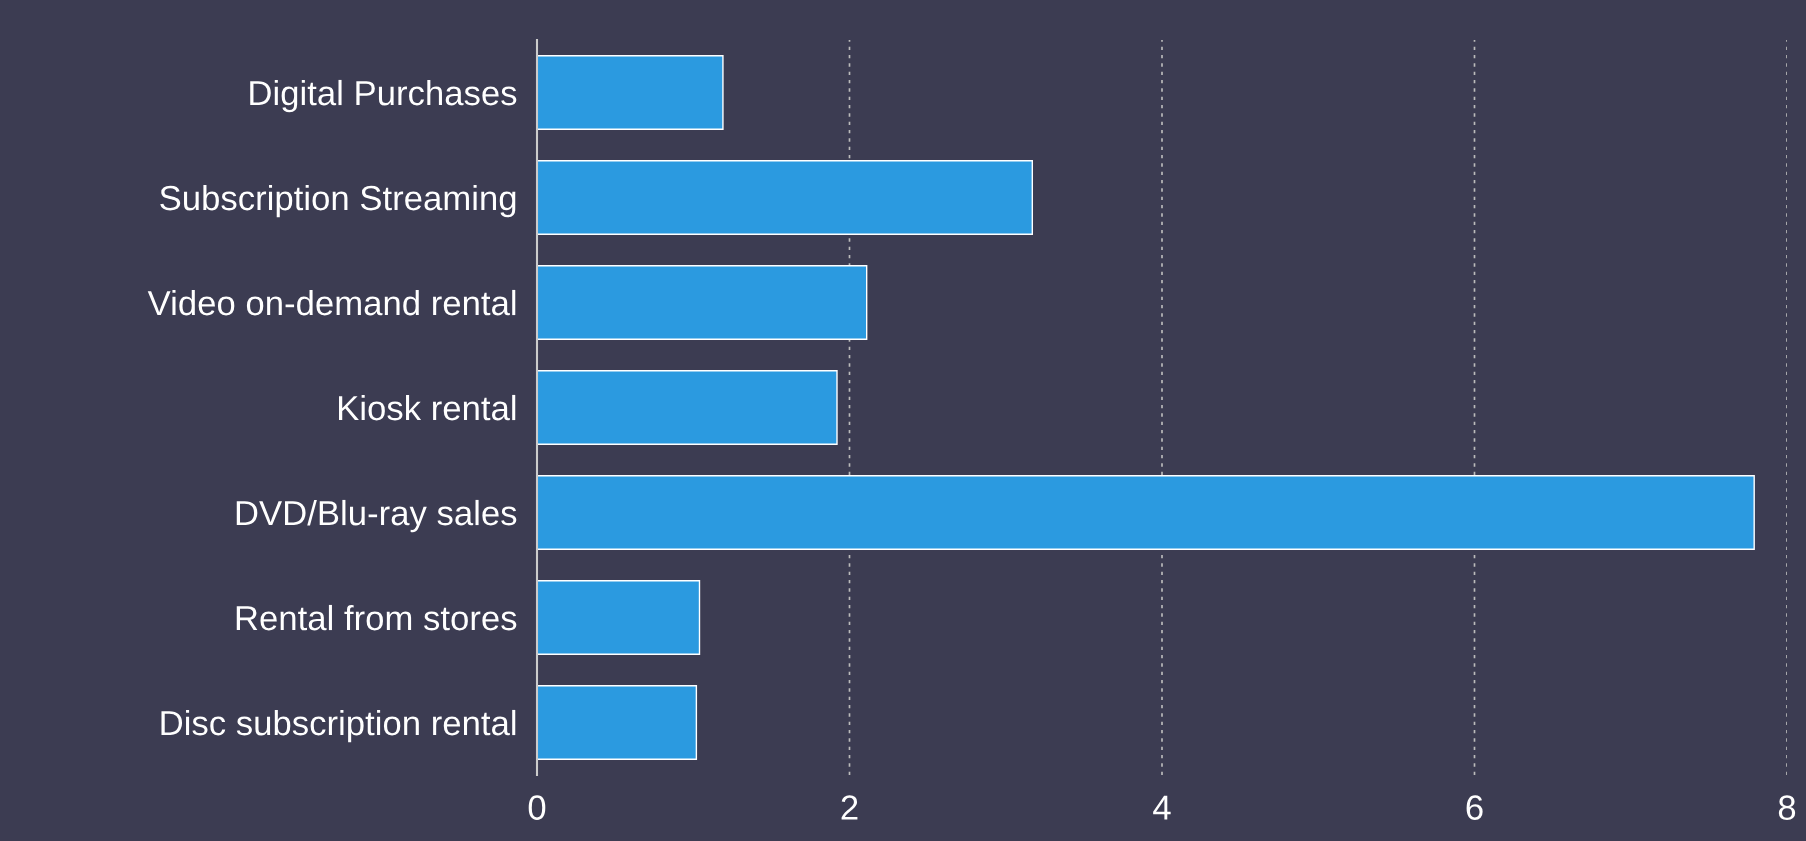  I want to click on y-tick-label: Rental from stores, so click(376, 617).